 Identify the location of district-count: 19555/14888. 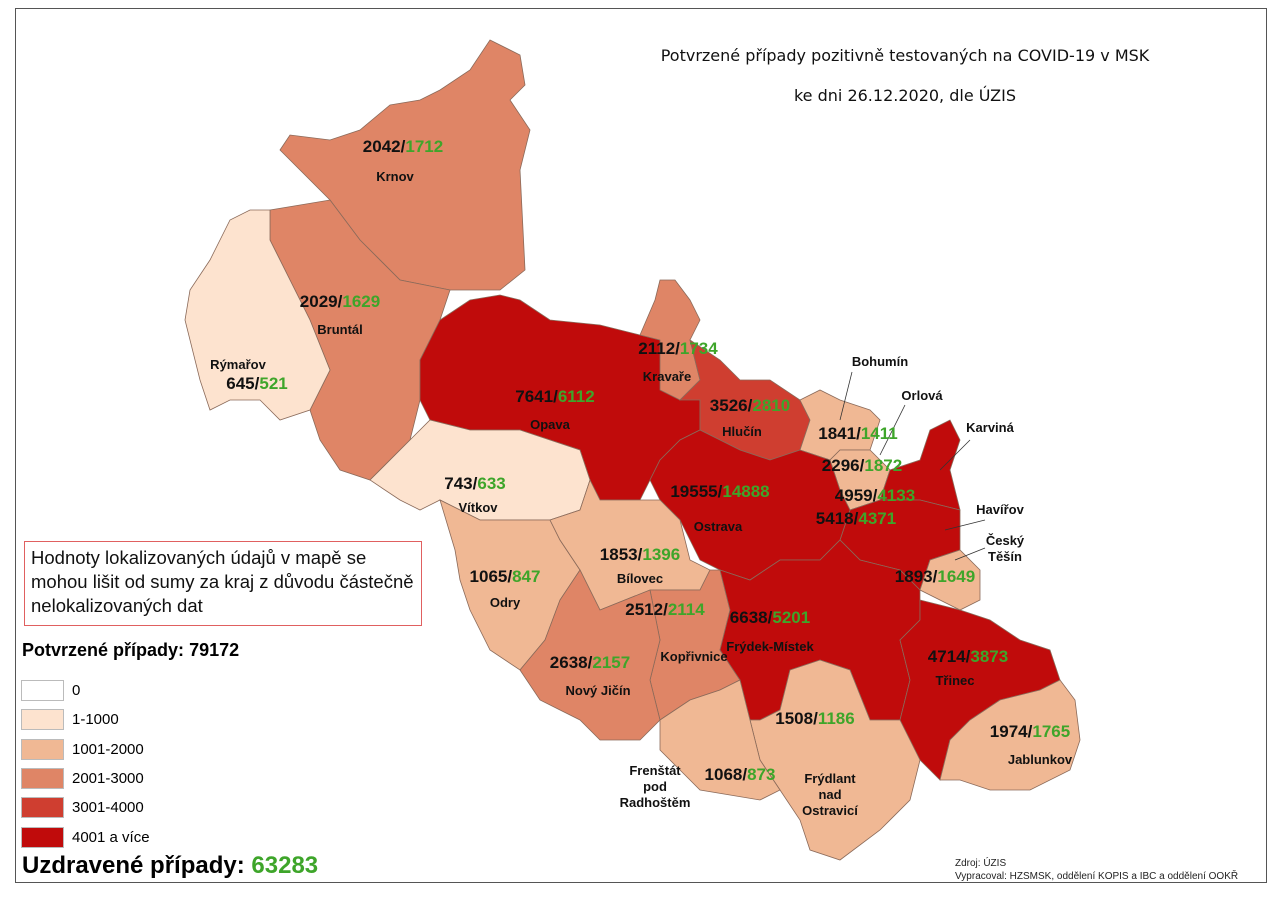
(719, 492).